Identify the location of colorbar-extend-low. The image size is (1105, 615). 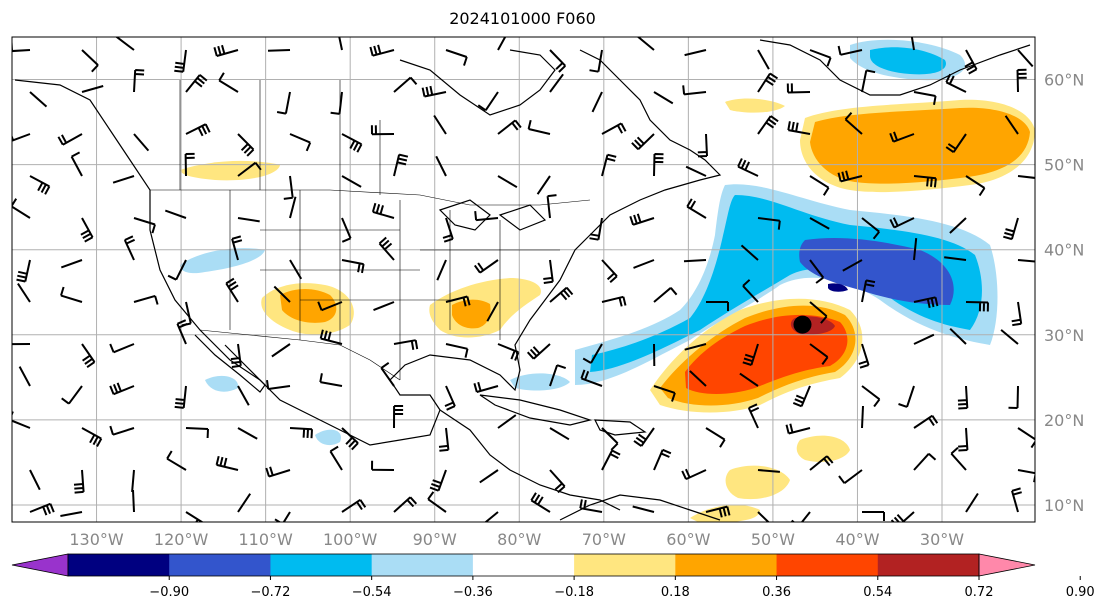
(40, 565).